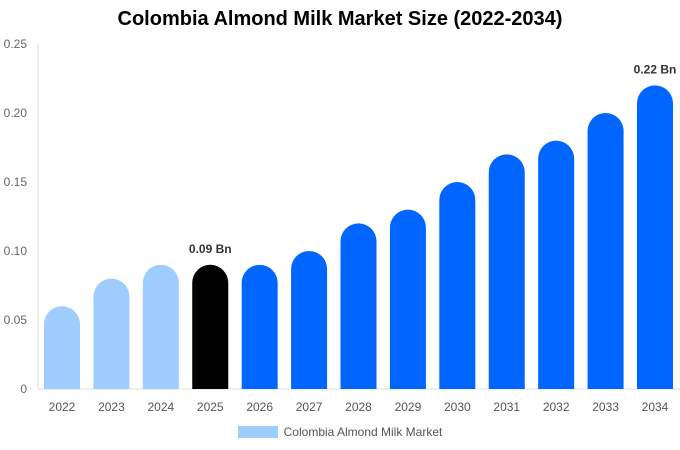 This screenshot has width=680, height=450. I want to click on bar-2024, so click(160, 326).